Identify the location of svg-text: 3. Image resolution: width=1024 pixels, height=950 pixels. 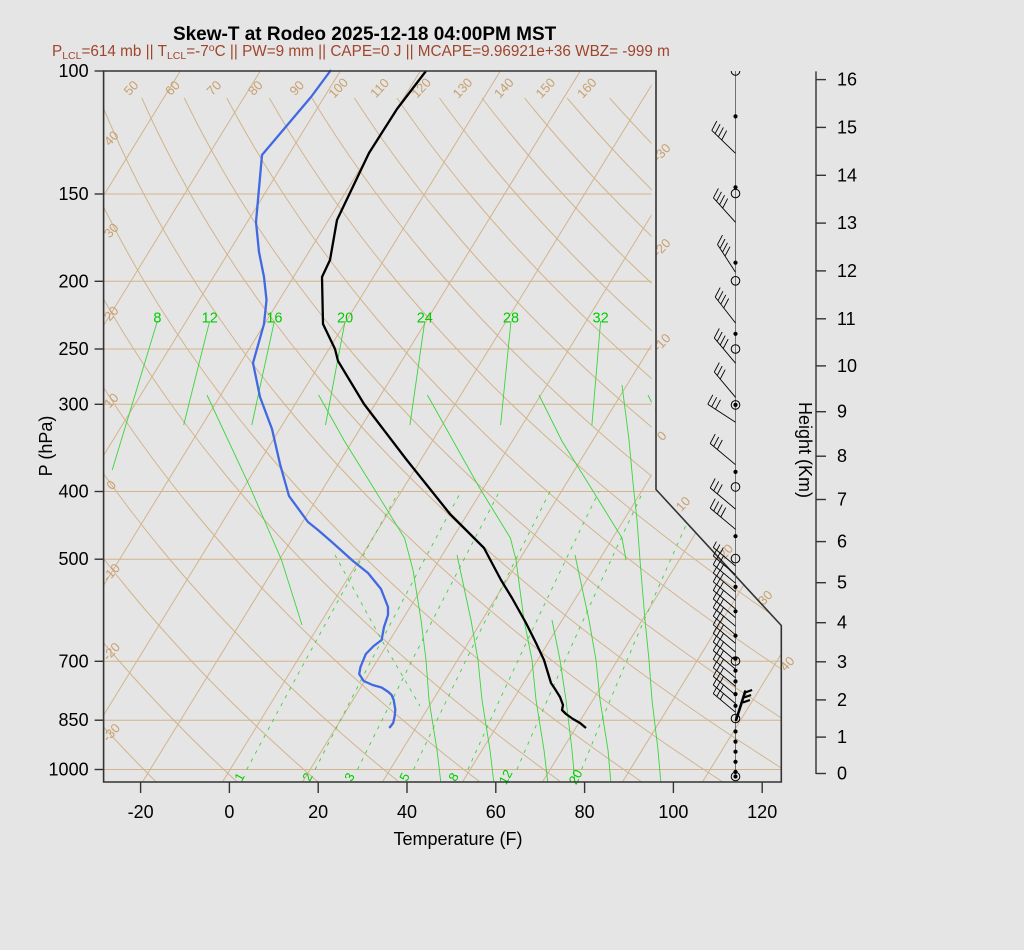
(842, 662).